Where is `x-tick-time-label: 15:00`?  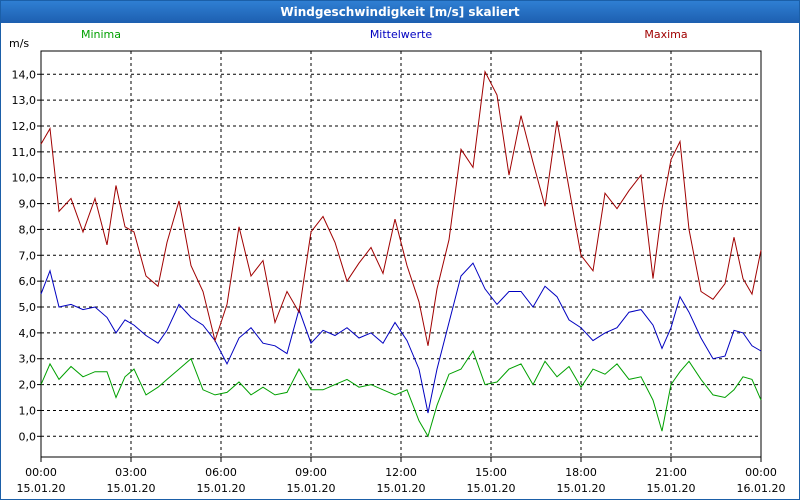
x-tick-time-label: 15:00 is located at coordinates (491, 472).